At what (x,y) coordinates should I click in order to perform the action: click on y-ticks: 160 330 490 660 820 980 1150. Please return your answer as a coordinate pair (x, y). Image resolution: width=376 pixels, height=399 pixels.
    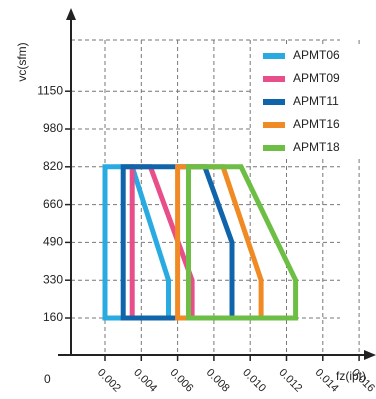
    Looking at the image, I should click on (54, 203).